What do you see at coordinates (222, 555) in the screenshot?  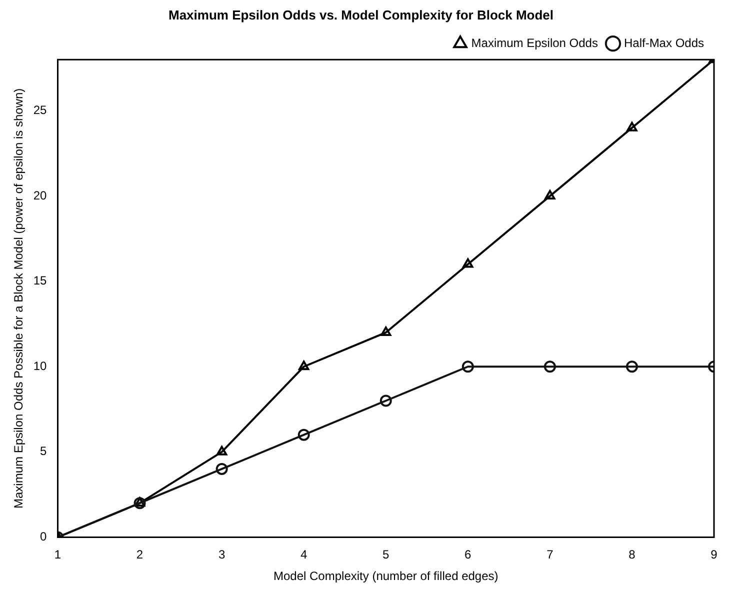 I see `x-tick-label: 3` at bounding box center [222, 555].